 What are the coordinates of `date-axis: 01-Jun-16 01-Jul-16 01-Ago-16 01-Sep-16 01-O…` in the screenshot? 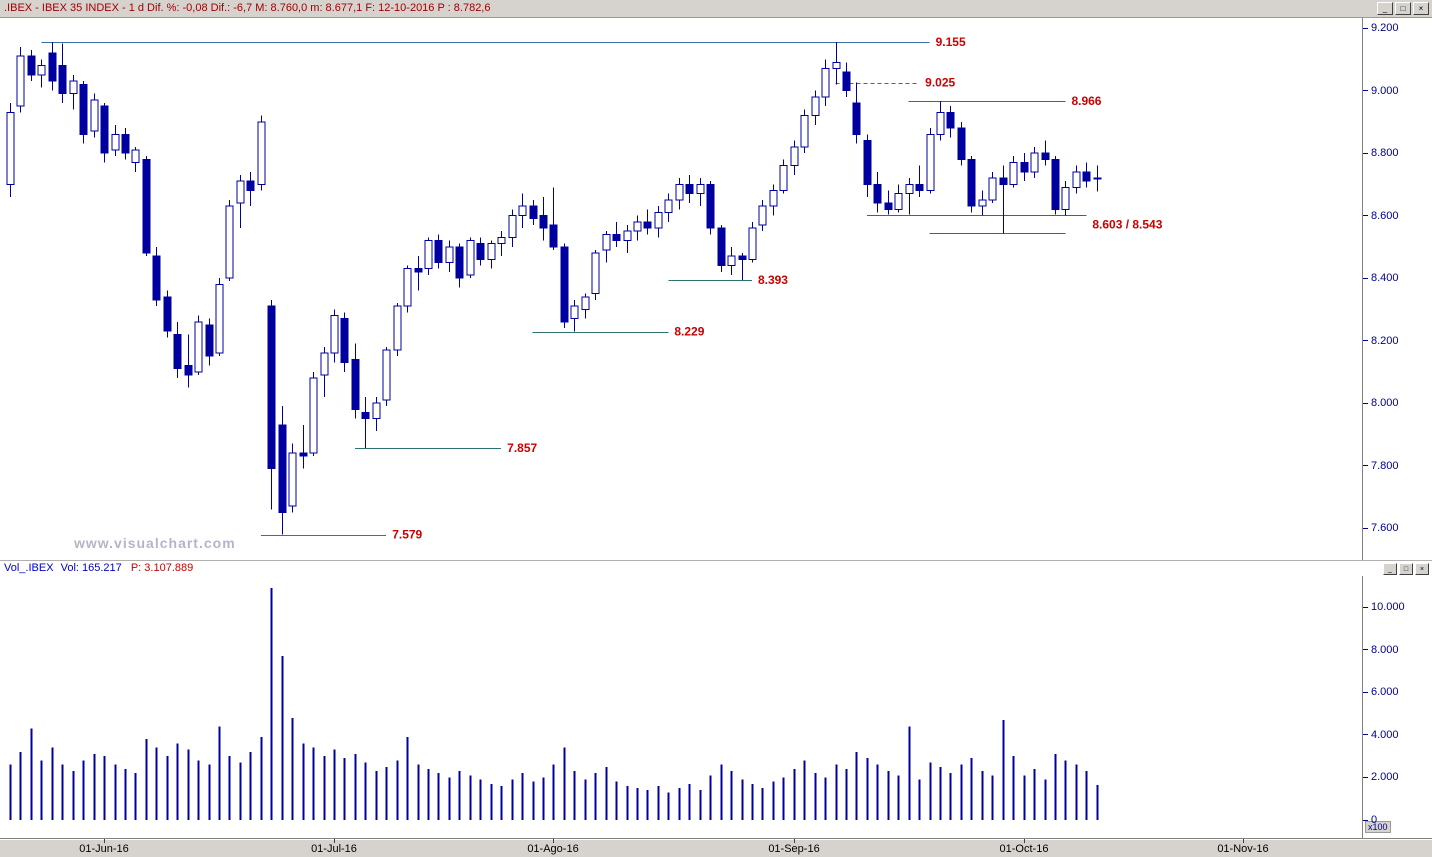 It's located at (716, 847).